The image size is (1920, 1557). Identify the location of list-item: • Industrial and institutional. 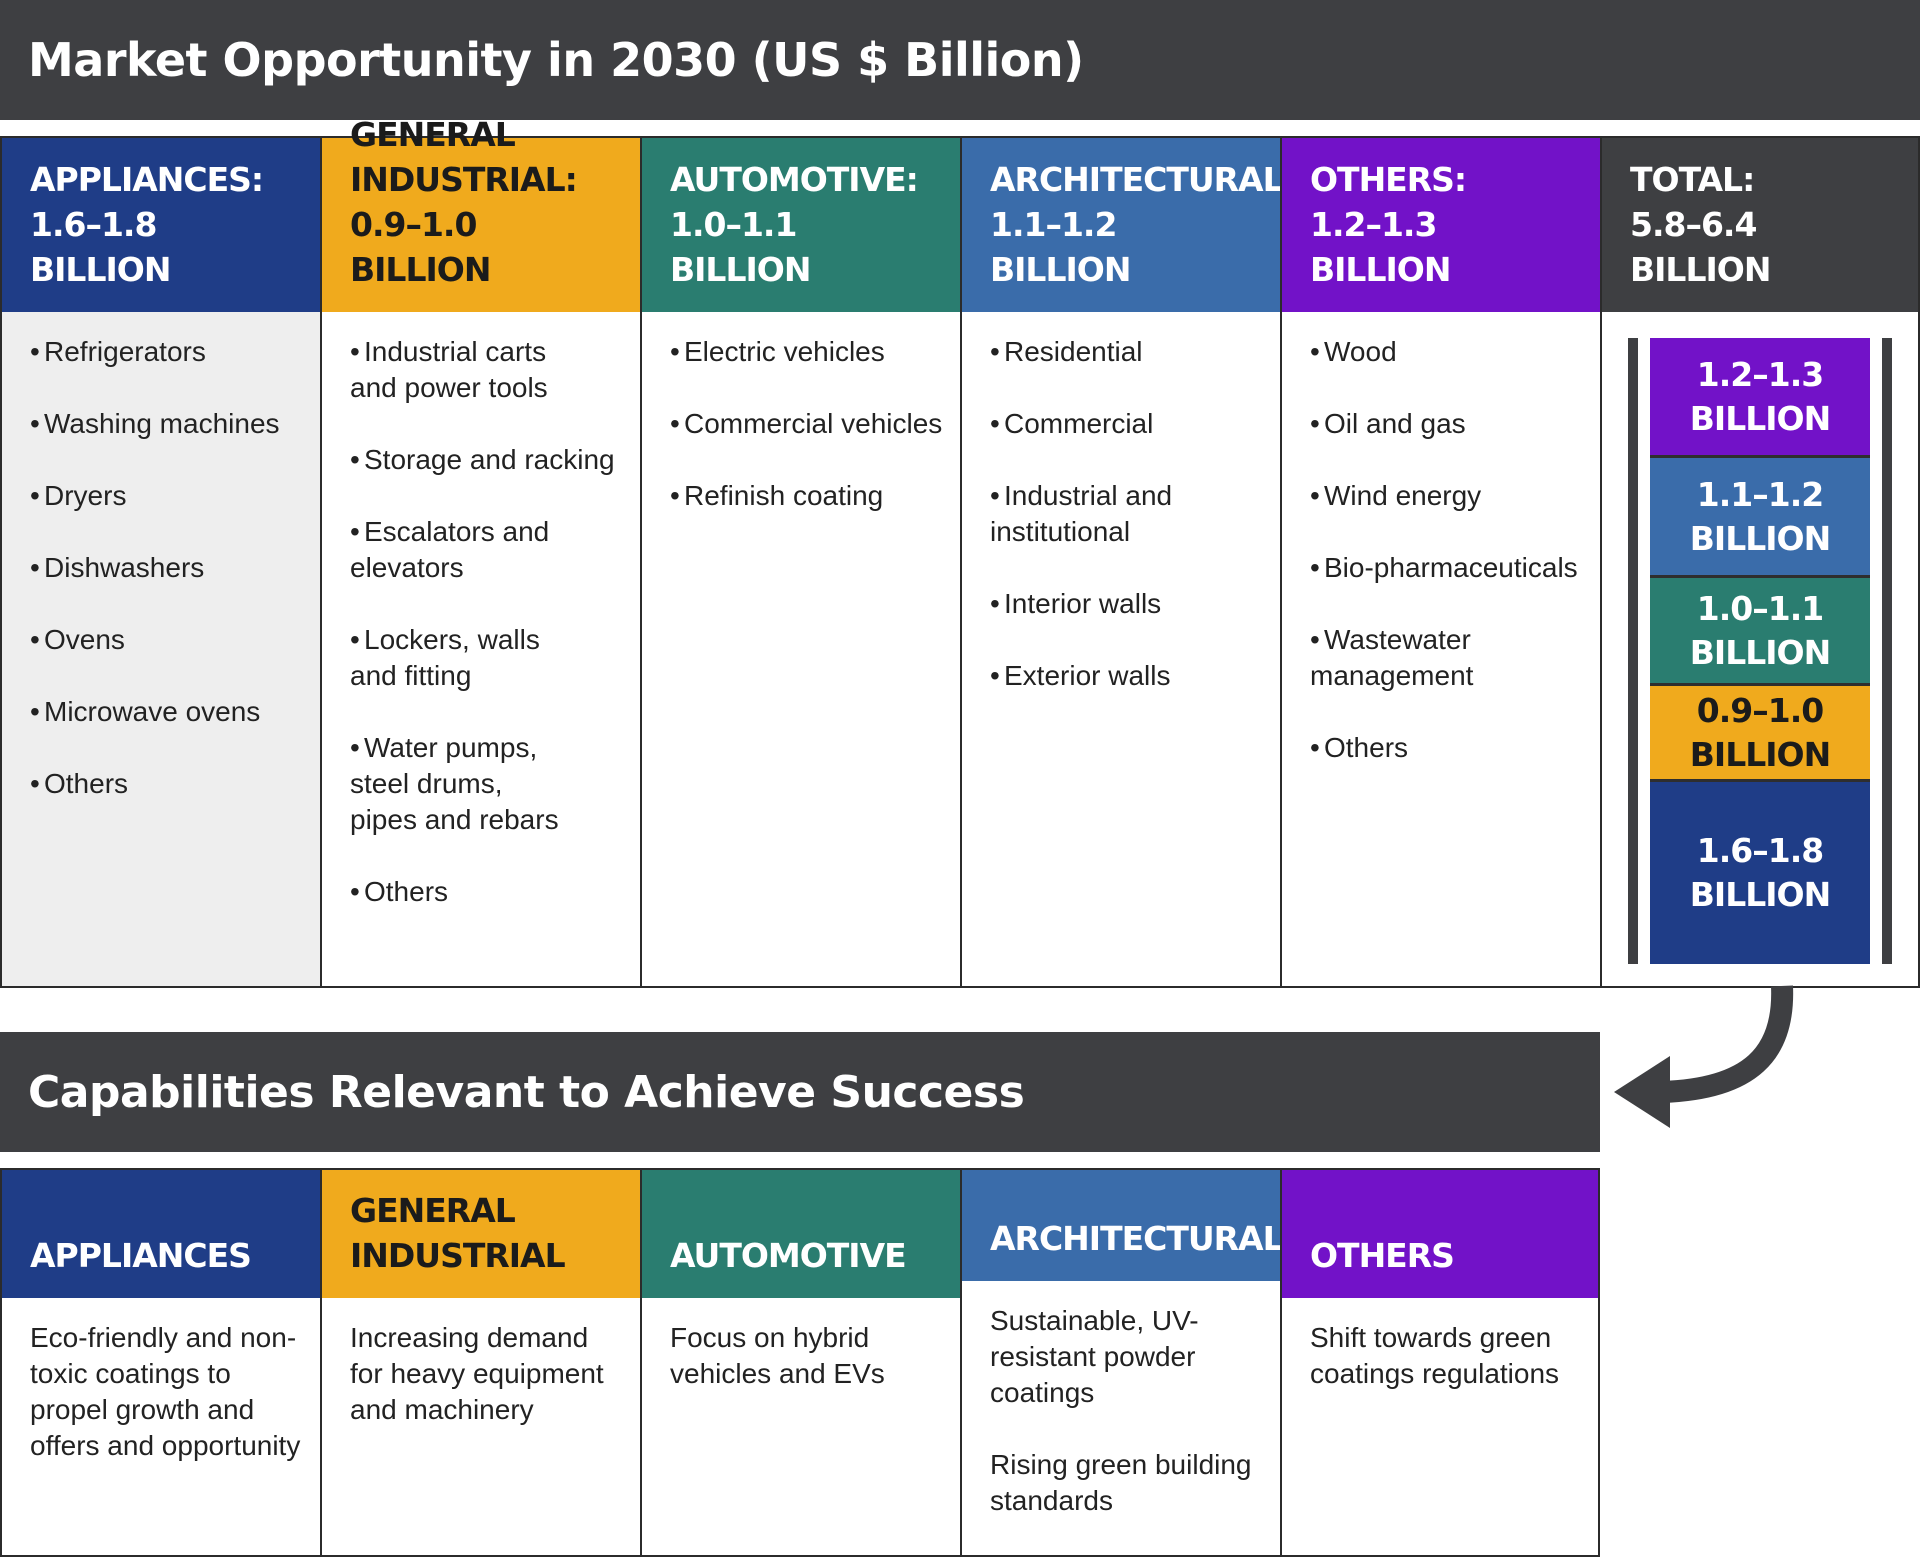
(1081, 513).